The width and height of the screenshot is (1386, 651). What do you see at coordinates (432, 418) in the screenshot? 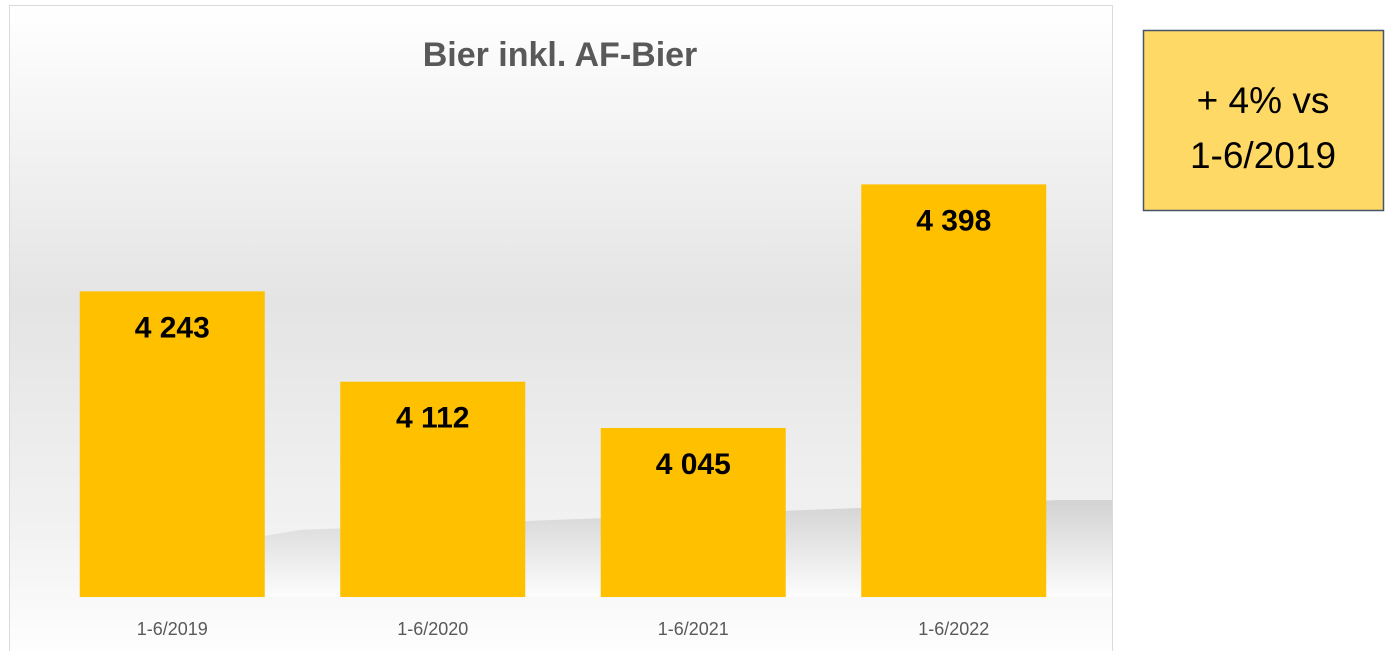
I see `data-label: 4 112` at bounding box center [432, 418].